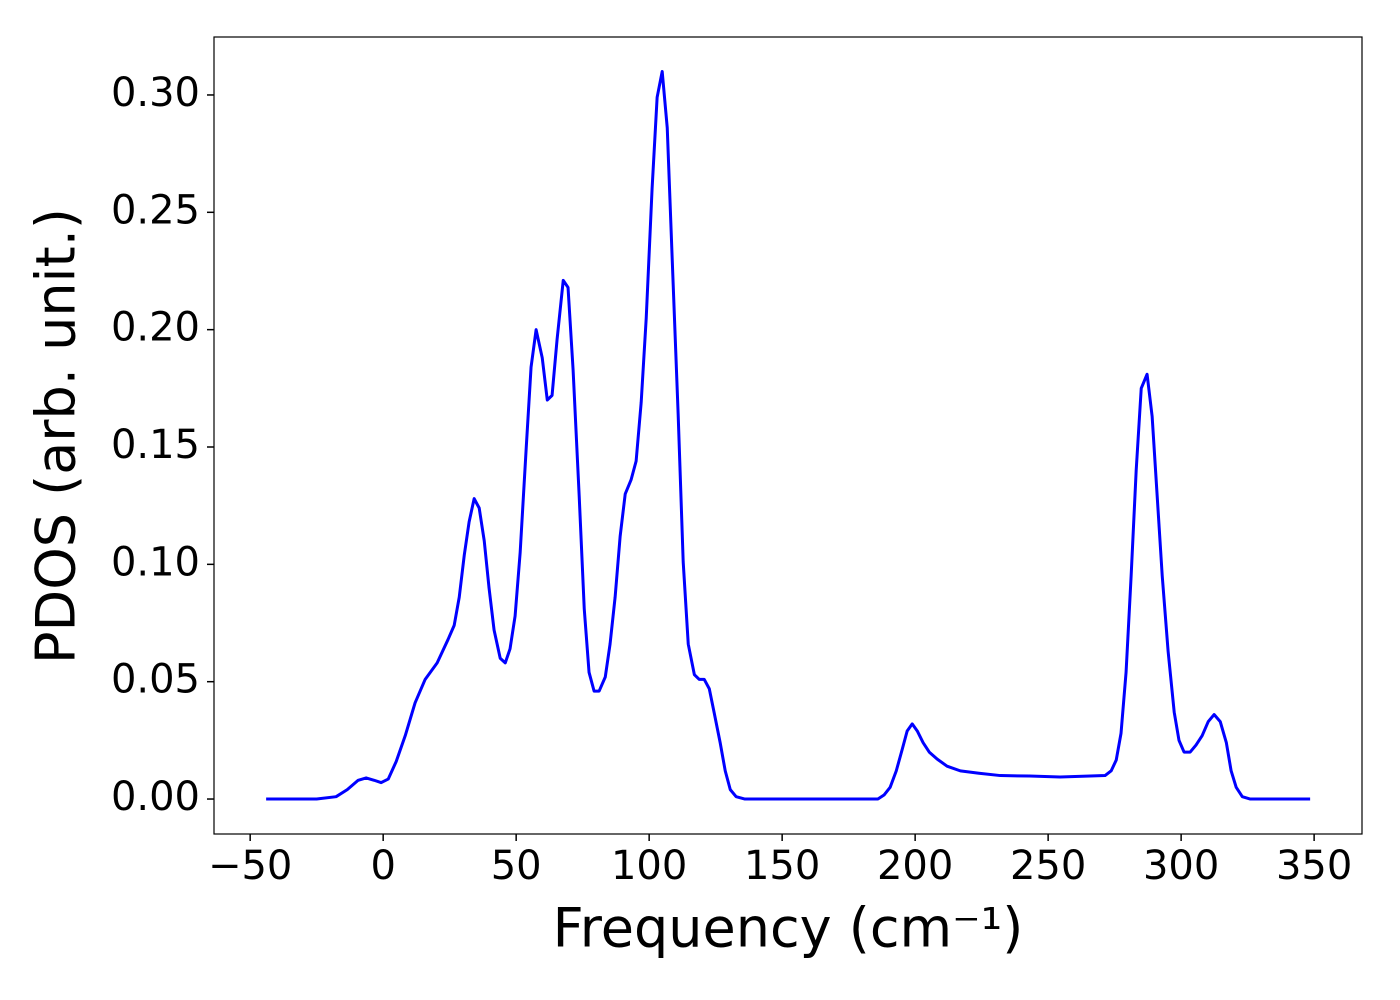 This screenshot has height=1000, width=1400. Describe the element at coordinates (155, 210) in the screenshot. I see `y-tick-label: 0.25` at that location.